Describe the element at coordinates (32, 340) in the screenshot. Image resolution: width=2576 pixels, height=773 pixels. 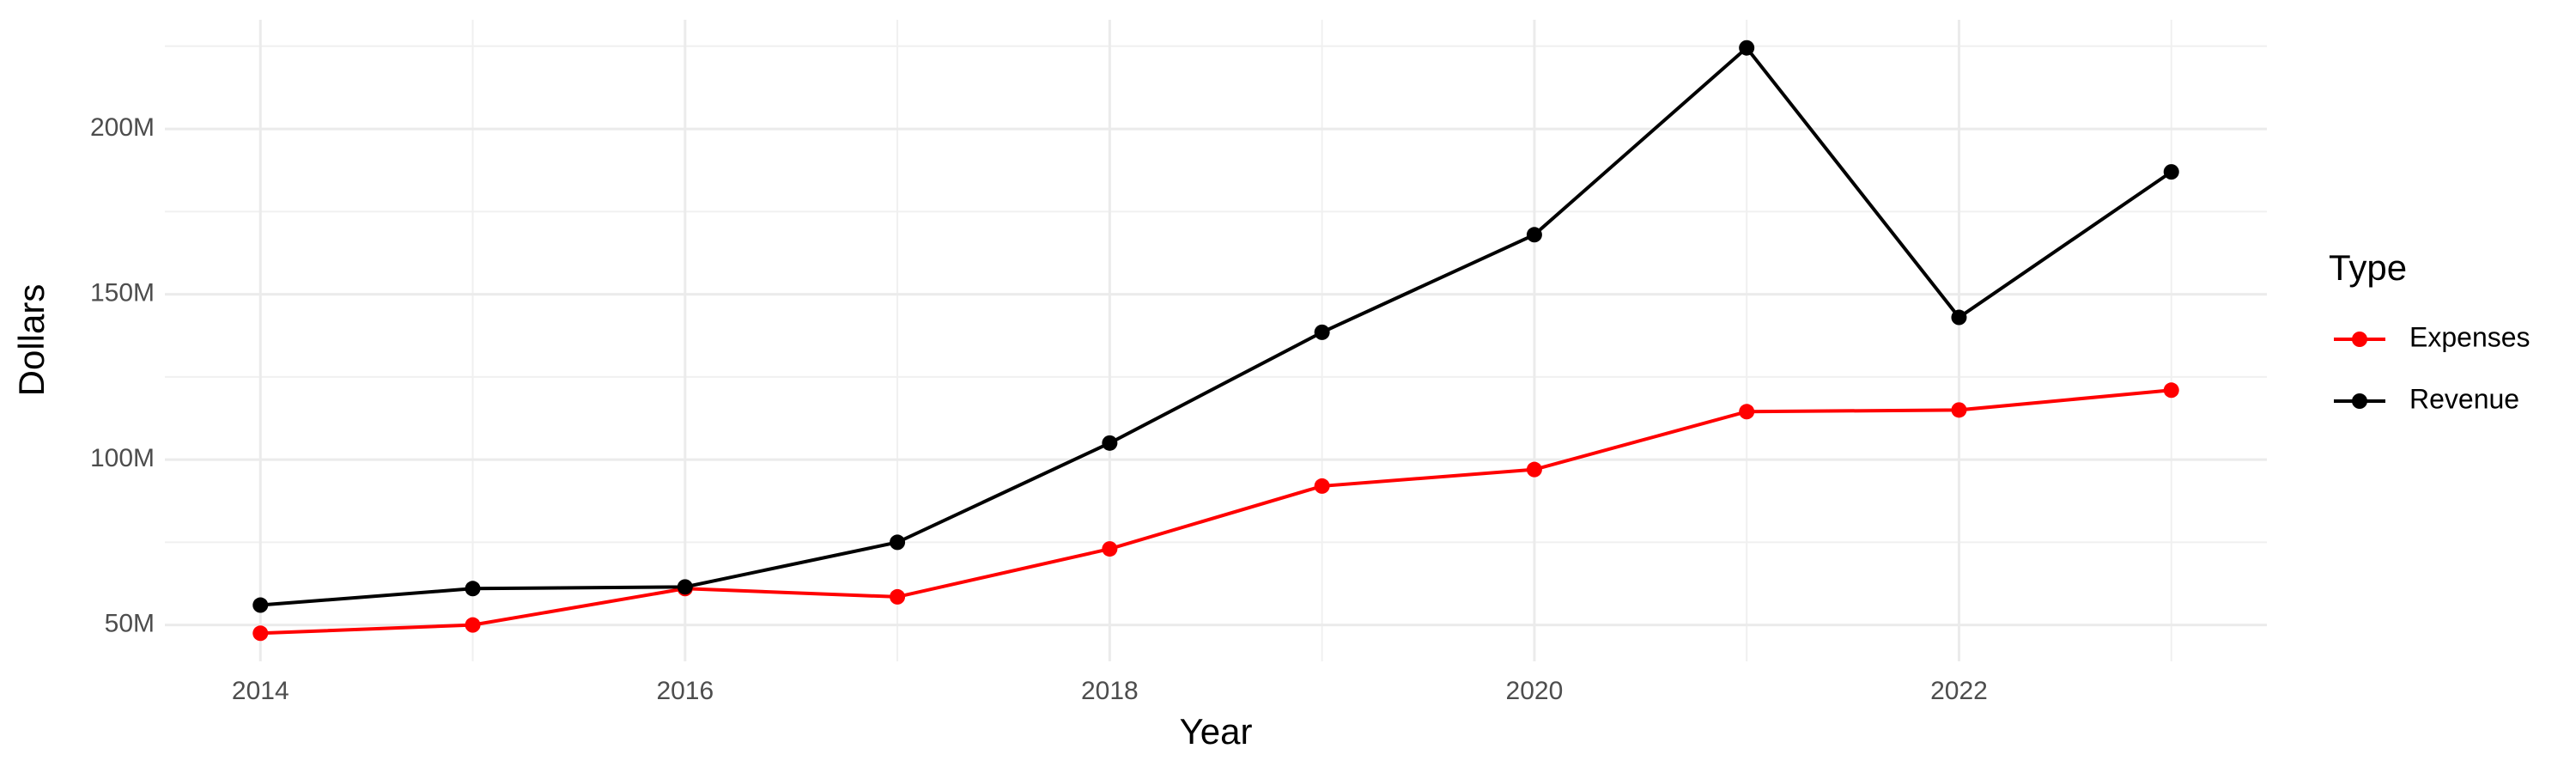
I see `y-axis-title: Dollars` at that location.